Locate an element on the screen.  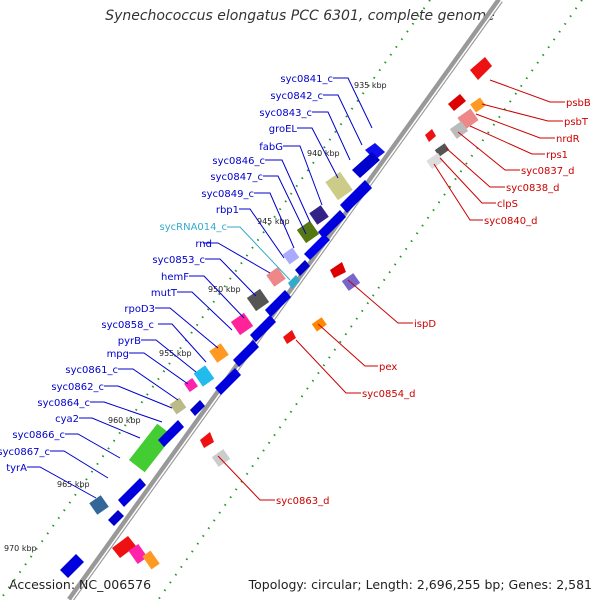
label-syc0862_c: syc0862_c is located at coordinates (77, 387).